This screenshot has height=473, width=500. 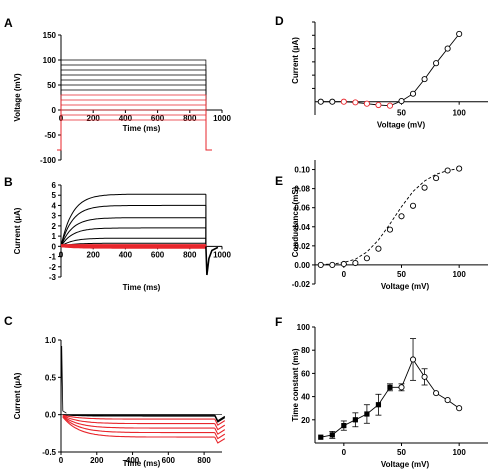 What do you see at coordinates (381, 72) in the screenshot?
I see `panel-d: 50 100 Voltage (mV) Current (µA) D` at bounding box center [381, 72].